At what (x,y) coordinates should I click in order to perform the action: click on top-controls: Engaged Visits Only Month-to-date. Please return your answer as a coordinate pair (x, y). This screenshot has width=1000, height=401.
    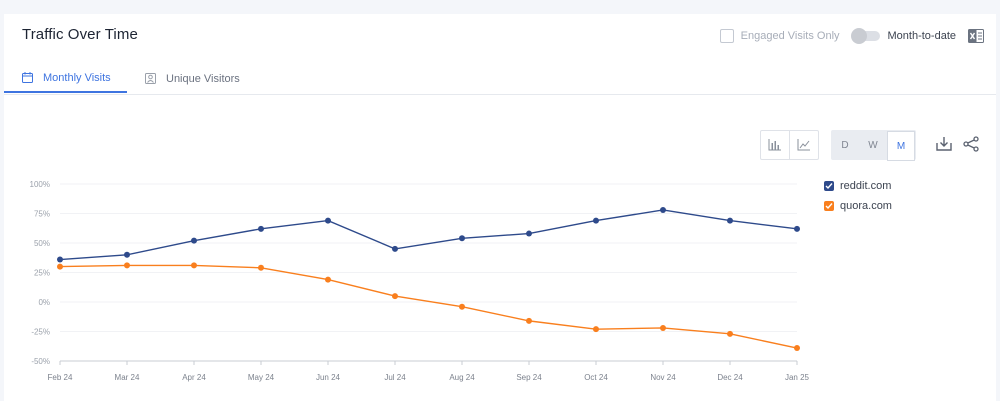
    Looking at the image, I should click on (851, 36).